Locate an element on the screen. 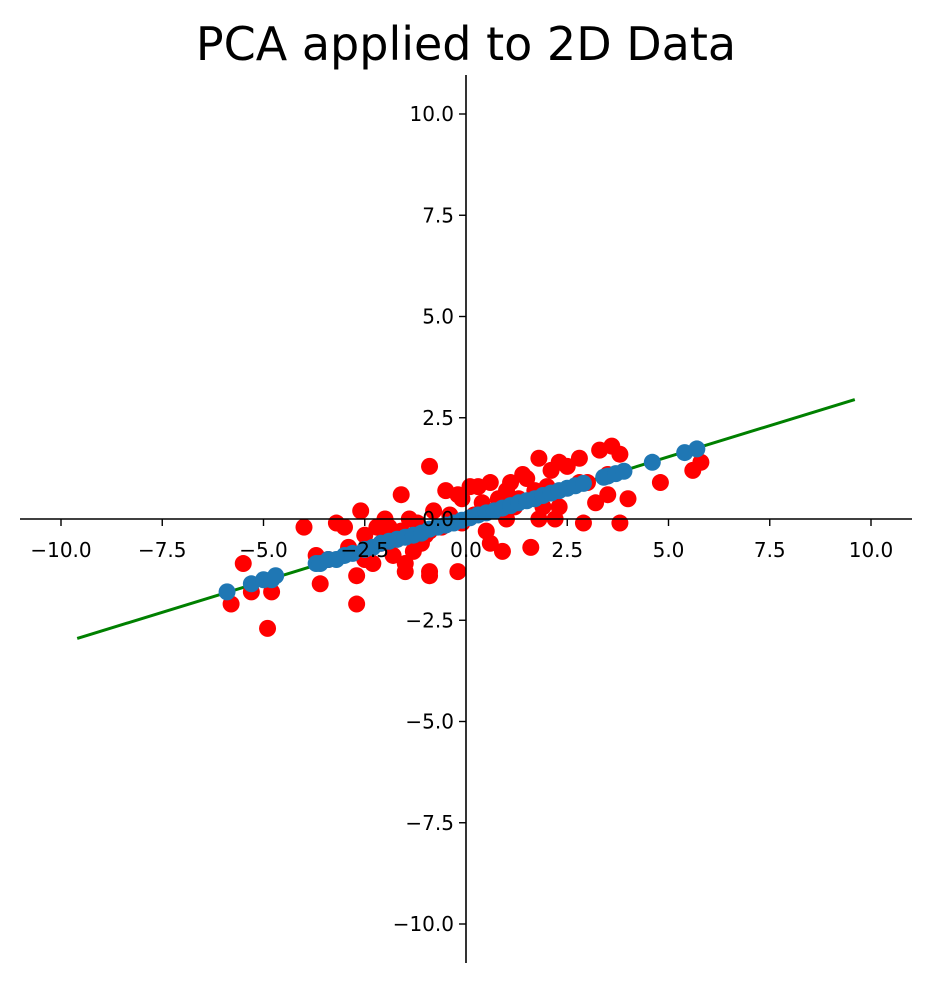 The width and height of the screenshot is (931, 982). x-tick-label: 0.0 is located at coordinates (466, 550).